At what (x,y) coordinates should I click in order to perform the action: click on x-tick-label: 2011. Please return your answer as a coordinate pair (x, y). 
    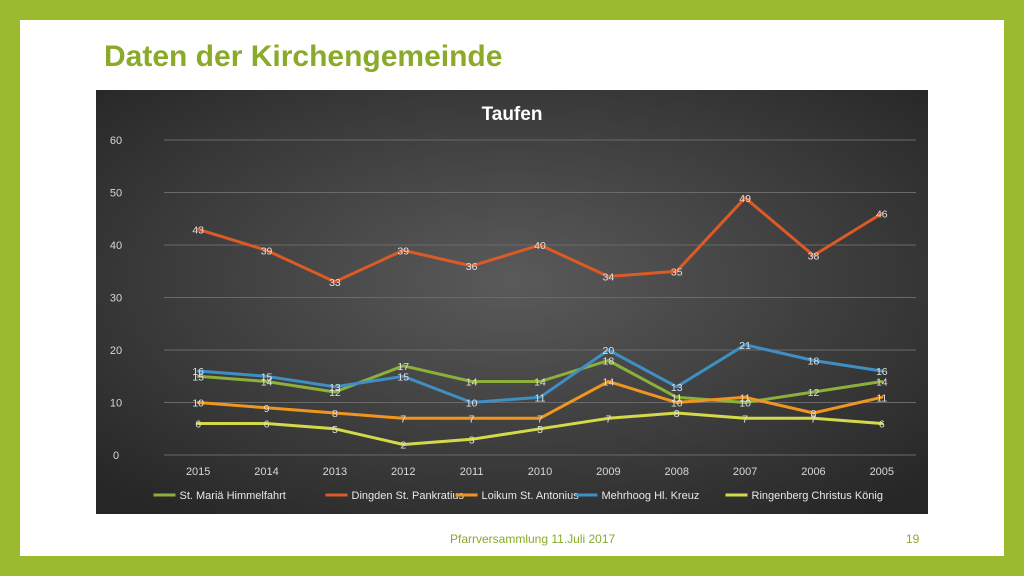
    Looking at the image, I should click on (472, 472).